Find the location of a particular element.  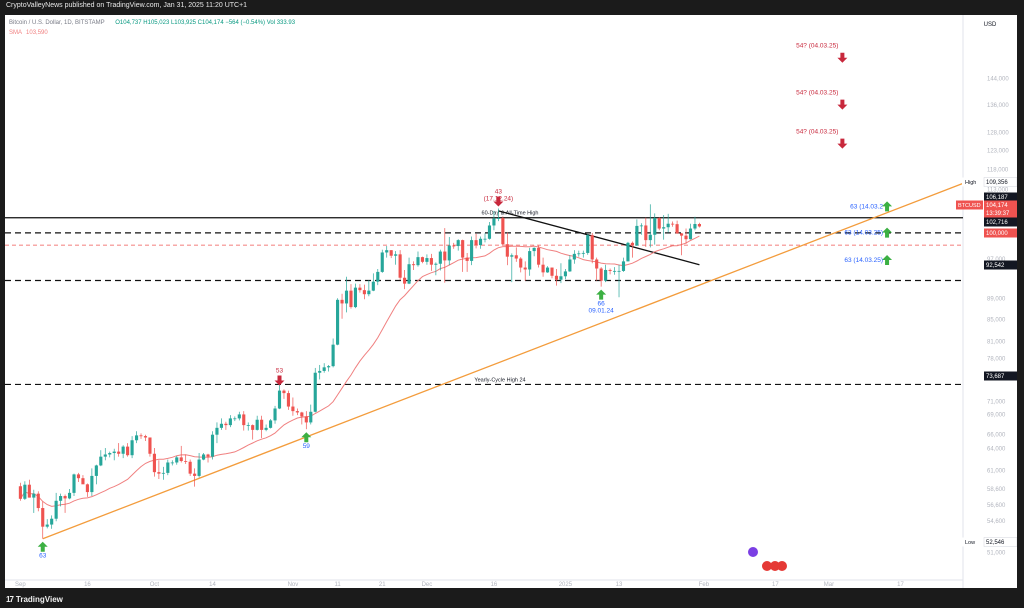

up-arrow-icon is located at coordinates (887, 206).